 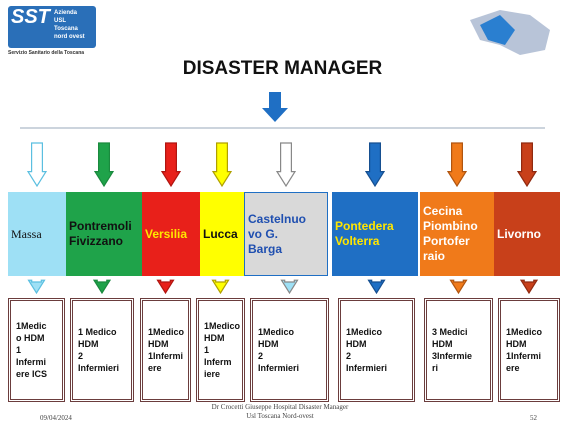 I want to click on area-label: Livorno, so click(x=527, y=234).